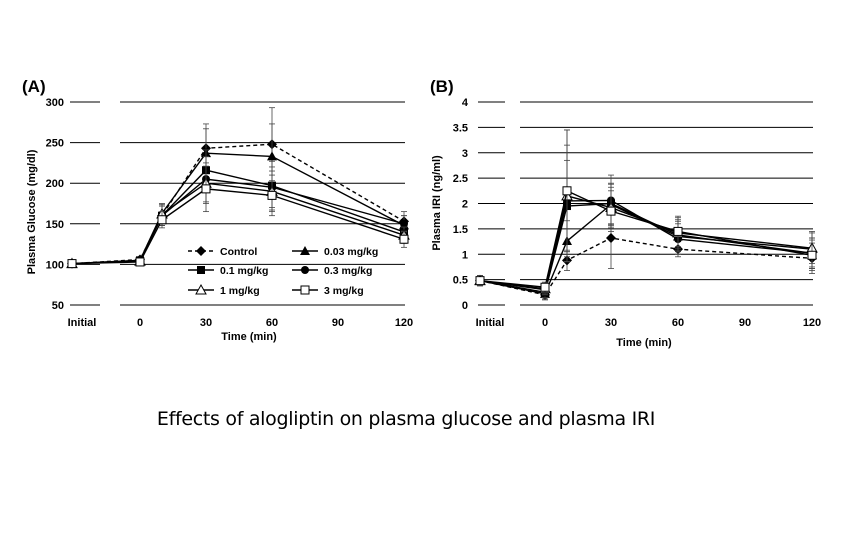  I want to click on y-tick-label: 300, so click(55, 103).